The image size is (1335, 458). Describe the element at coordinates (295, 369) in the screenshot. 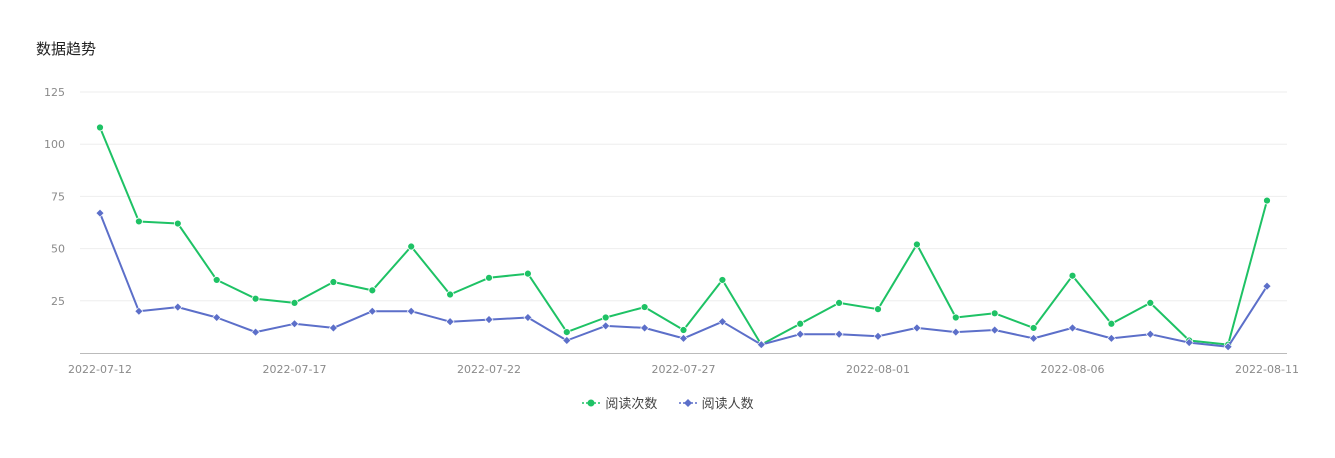

I see `x-tick-label: 2022-07-17` at that location.